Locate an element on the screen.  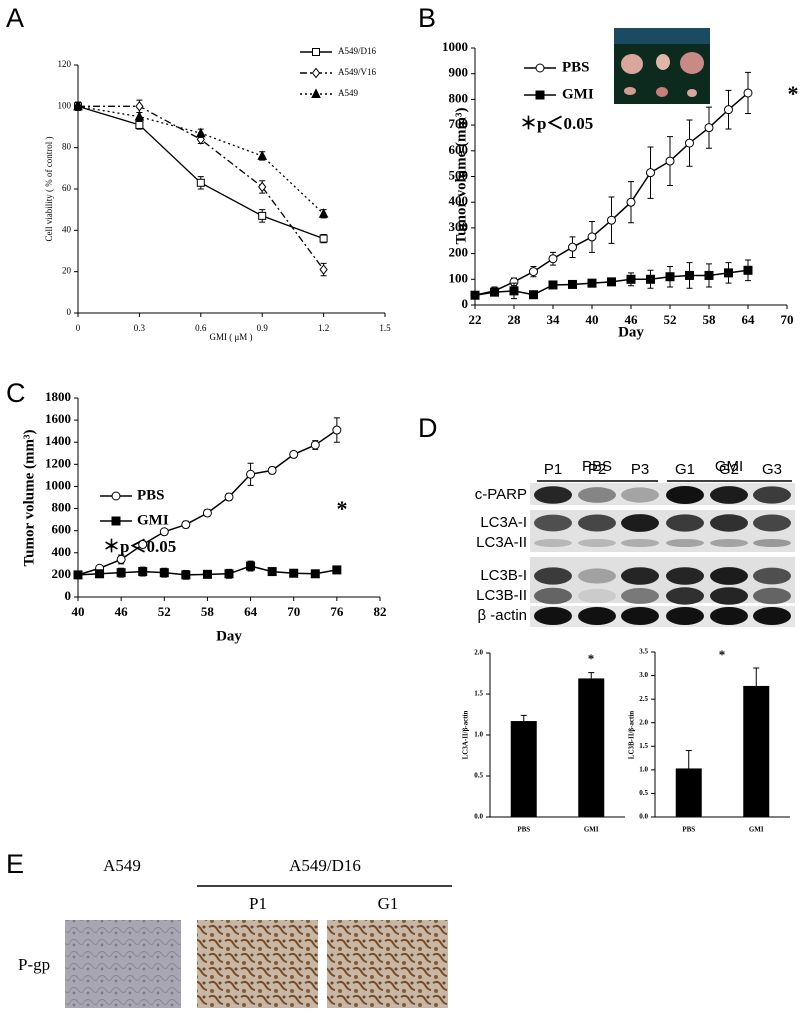
histology-images is located at coordinates (258, 946).